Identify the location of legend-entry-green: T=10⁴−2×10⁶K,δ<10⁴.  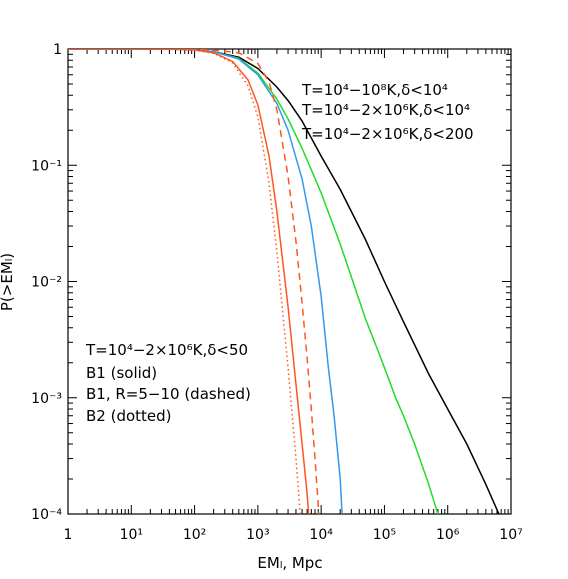
(385, 110).